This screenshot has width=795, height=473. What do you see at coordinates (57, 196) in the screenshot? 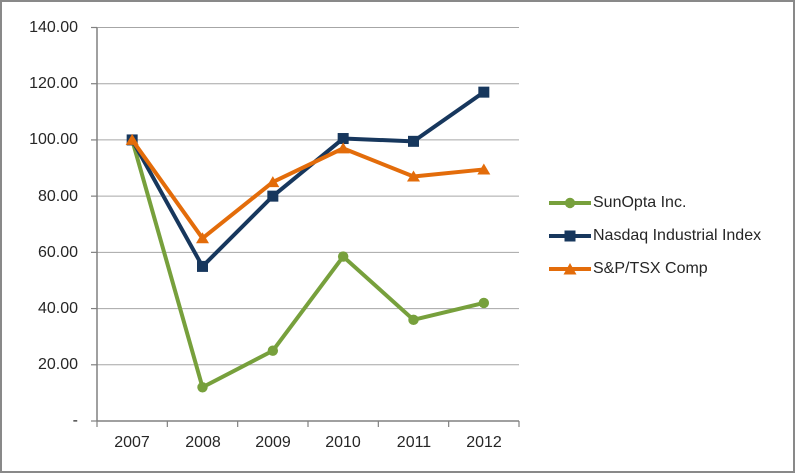
I see `y-axis-tick-label: 80.00` at bounding box center [57, 196].